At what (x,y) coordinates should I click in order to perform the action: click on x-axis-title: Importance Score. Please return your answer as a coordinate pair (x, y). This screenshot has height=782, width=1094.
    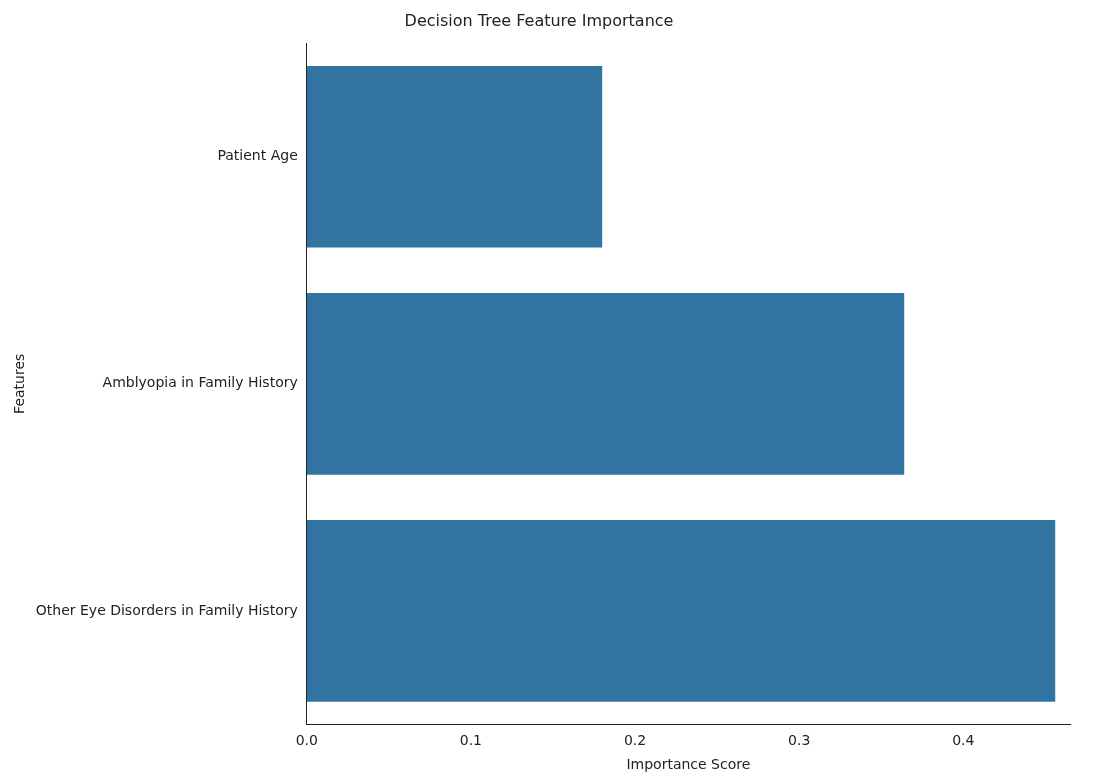
    Looking at the image, I should click on (688, 764).